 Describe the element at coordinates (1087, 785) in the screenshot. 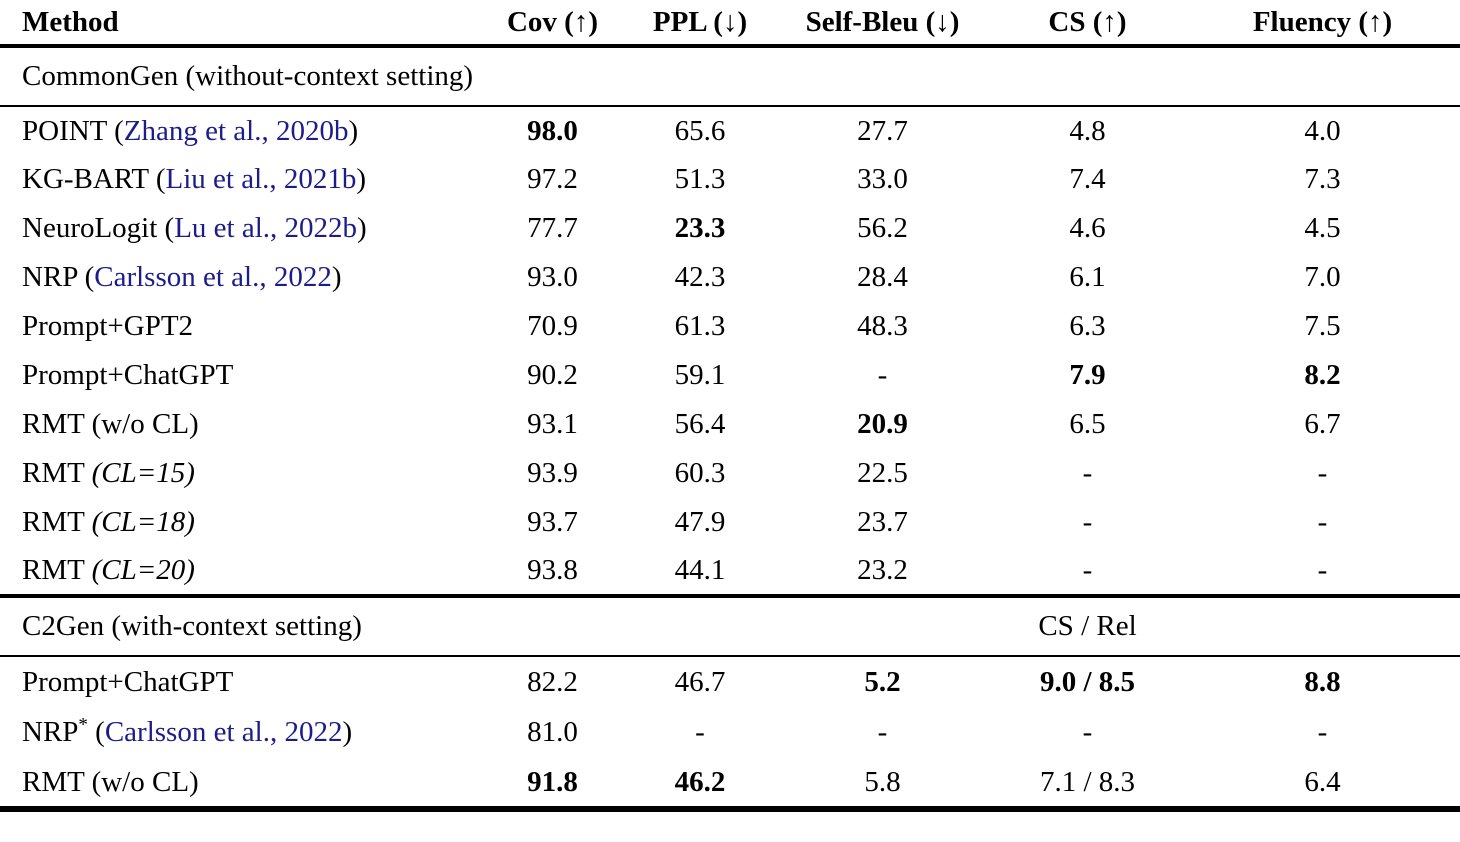

I see `value-cell: 7.1 / 8.3` at that location.